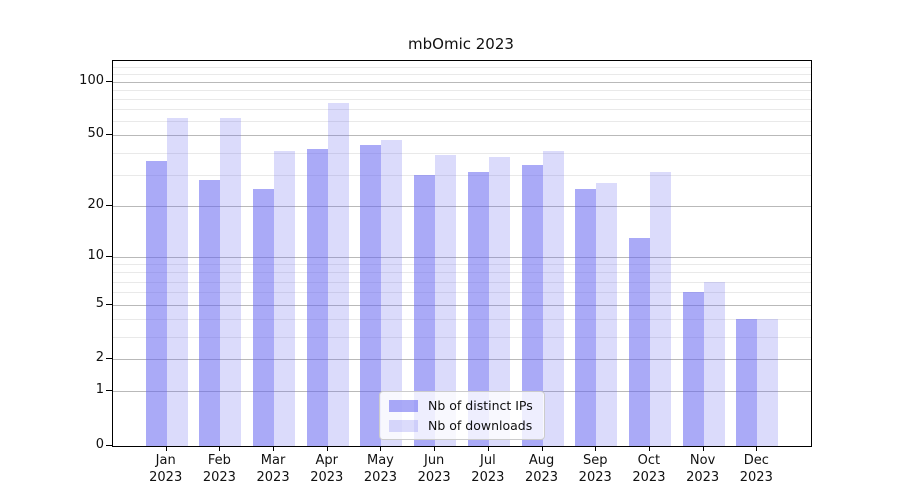 The width and height of the screenshot is (900, 500). What do you see at coordinates (480, 405) in the screenshot?
I see `legend-label-distinct-ips: Nb of distinct IPs` at bounding box center [480, 405].